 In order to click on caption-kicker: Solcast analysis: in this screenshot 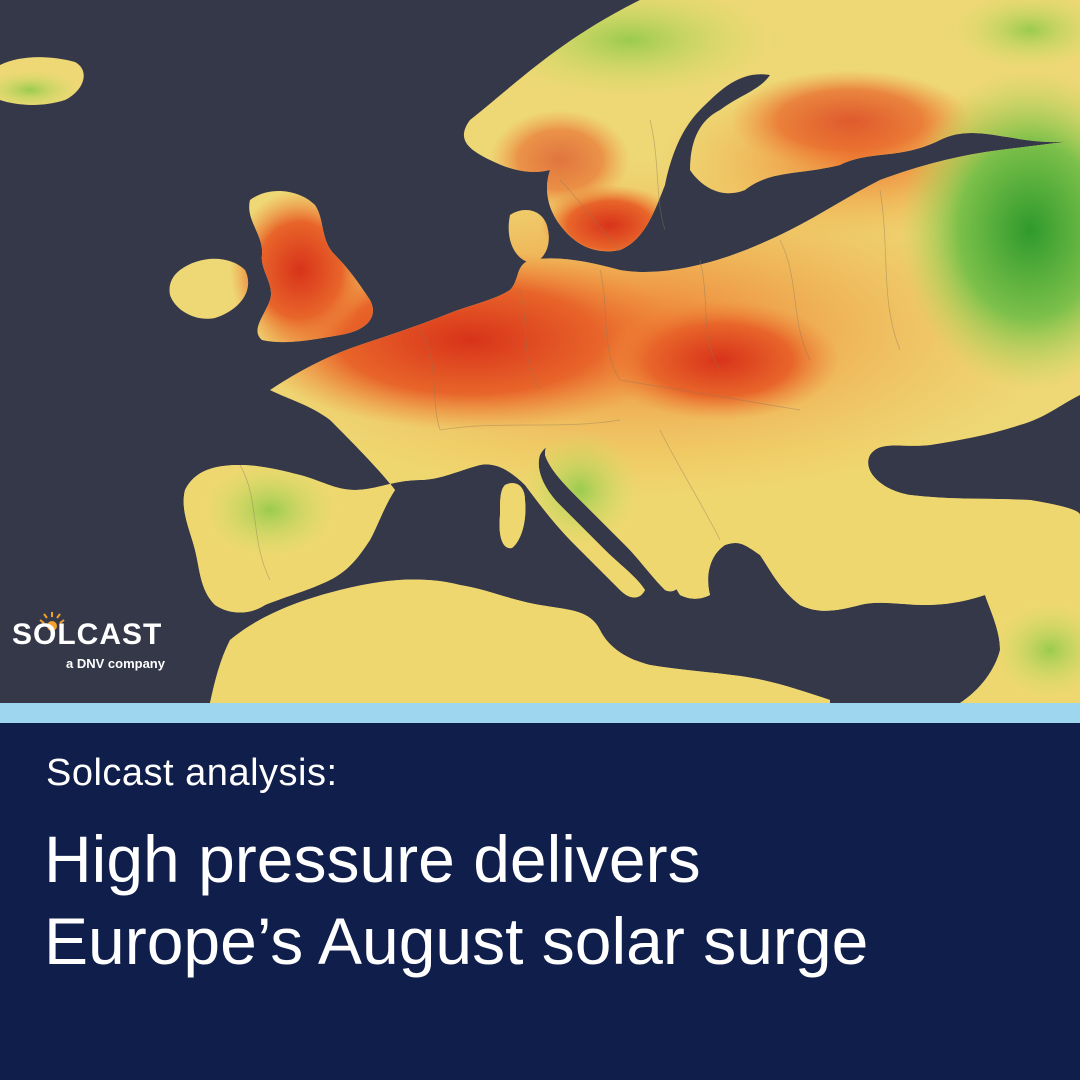, I will do `click(192, 773)`.